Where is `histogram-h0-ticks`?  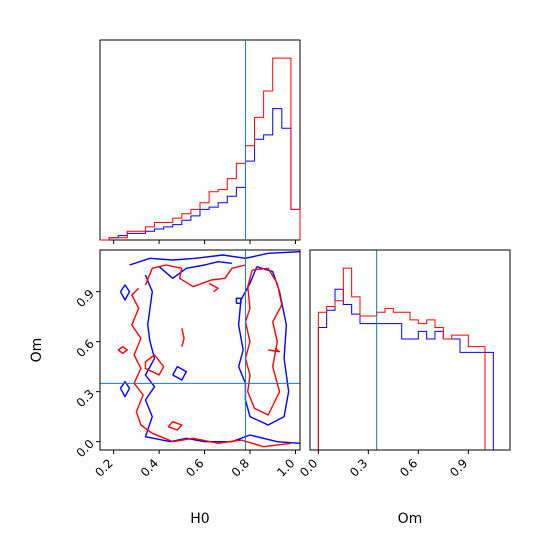 histogram-h0-ticks is located at coordinates (204, 242).